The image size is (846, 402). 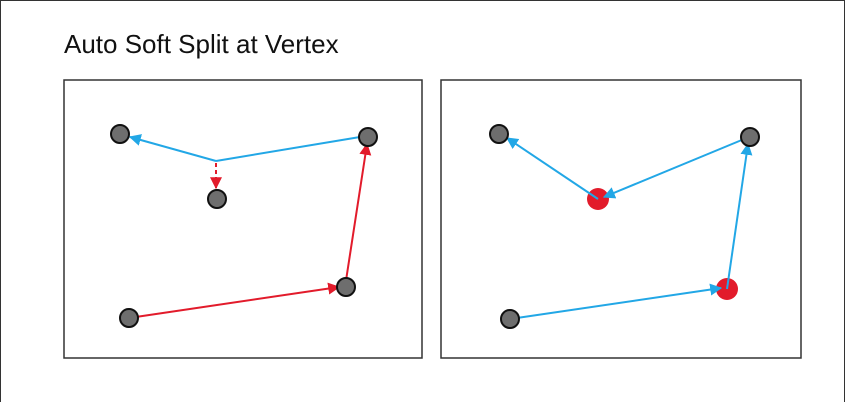 I want to click on before-vertex-v2, so click(x=368, y=137).